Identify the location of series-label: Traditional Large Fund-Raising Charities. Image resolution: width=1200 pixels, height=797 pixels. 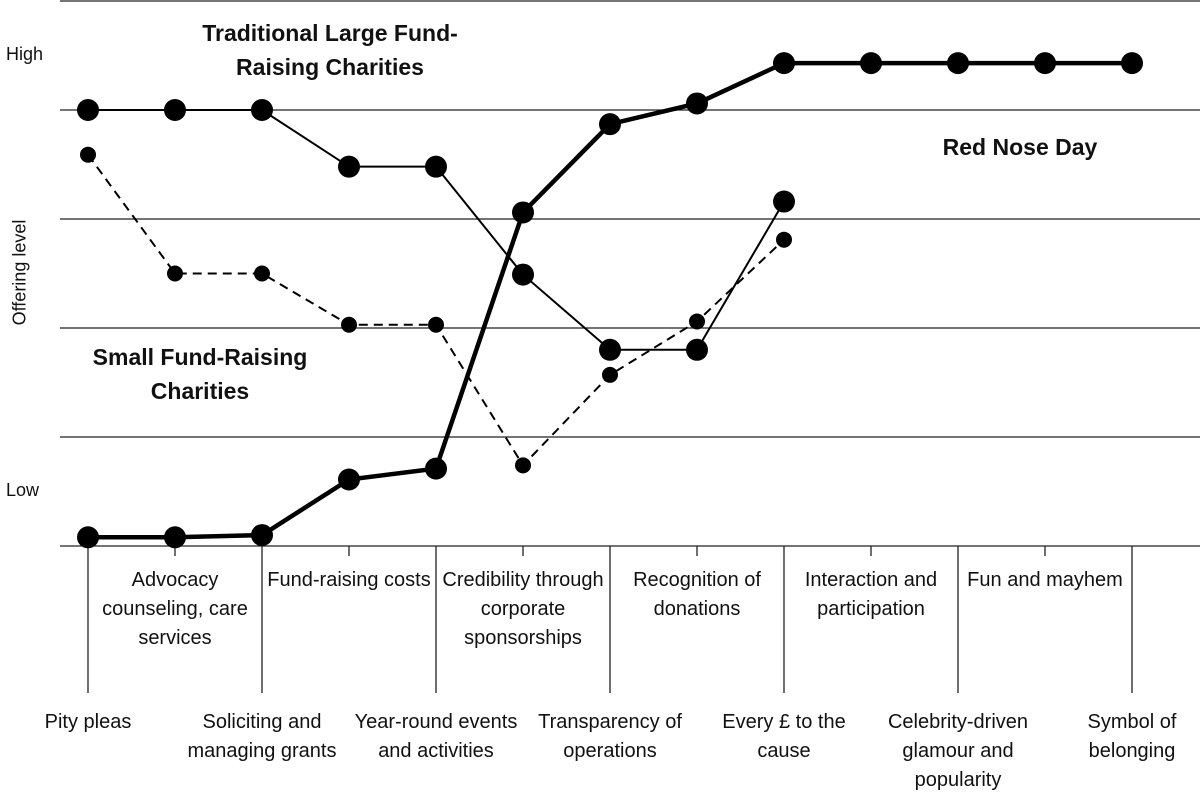
(330, 50).